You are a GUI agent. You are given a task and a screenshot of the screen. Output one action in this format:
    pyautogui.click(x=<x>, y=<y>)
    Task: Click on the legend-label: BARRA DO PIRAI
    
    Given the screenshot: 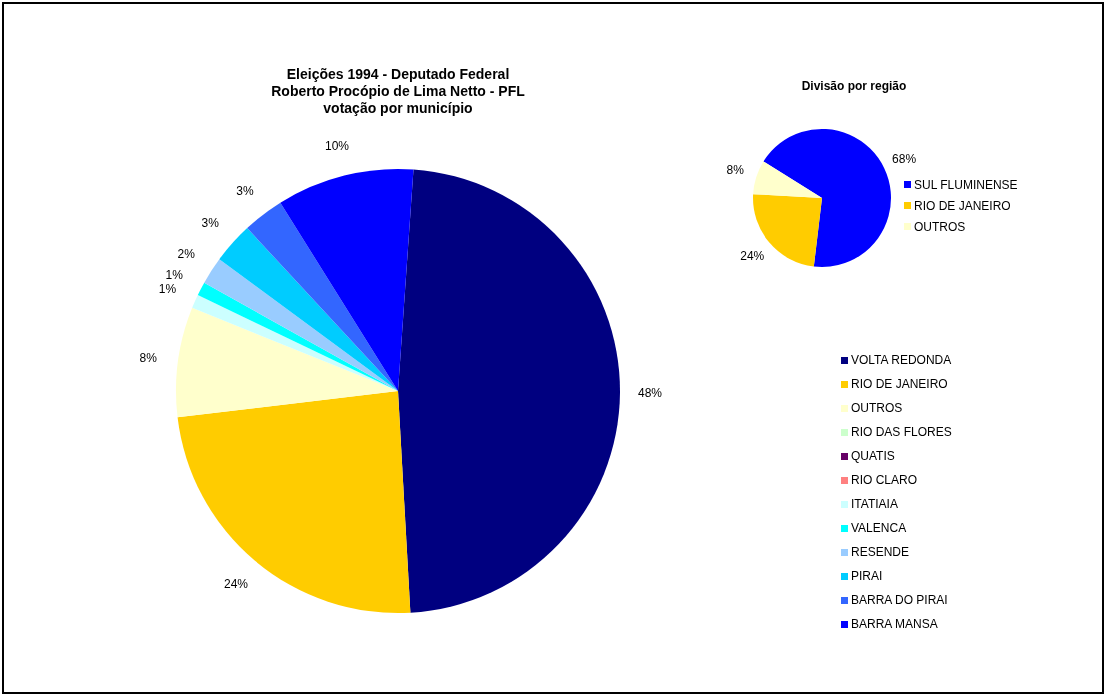 What is the action you would take?
    pyautogui.click(x=899, y=600)
    